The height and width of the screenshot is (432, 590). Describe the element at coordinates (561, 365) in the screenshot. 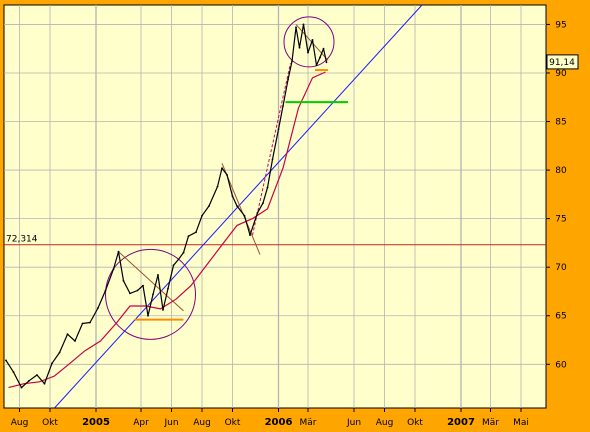

I see `y-tick-label: 60` at that location.